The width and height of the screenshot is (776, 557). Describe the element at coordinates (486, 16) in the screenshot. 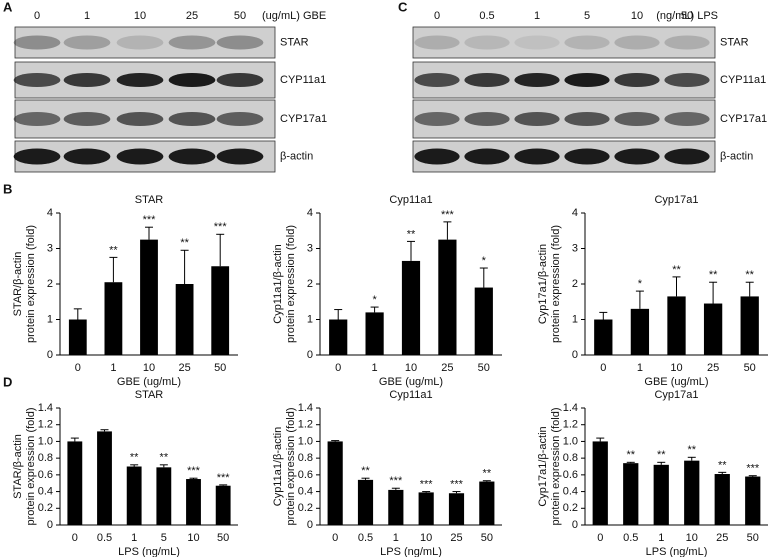

I see `lane-label: 0.5` at that location.